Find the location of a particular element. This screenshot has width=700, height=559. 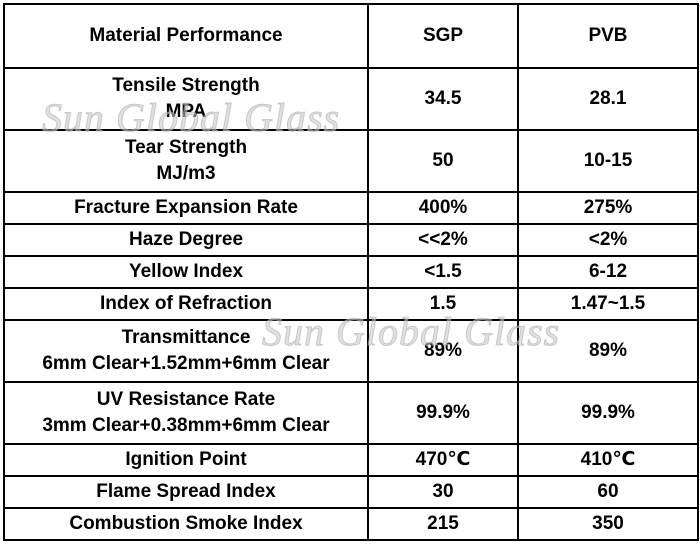

property-label: UV Resistance Rate is located at coordinates (186, 399).